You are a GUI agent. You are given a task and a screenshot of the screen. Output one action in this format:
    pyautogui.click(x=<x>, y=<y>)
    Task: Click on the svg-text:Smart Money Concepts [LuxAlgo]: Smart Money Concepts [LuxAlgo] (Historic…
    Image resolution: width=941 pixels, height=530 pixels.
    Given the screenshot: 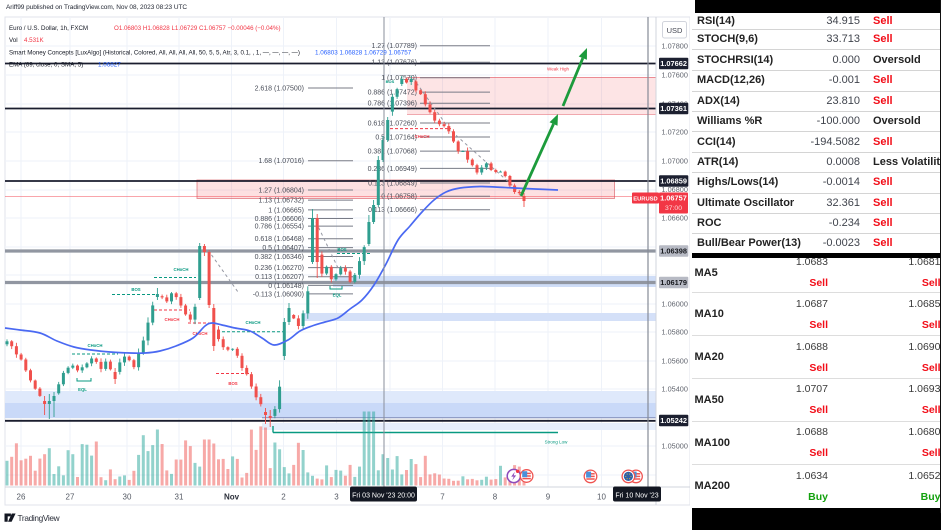 What is the action you would take?
    pyautogui.click(x=154, y=53)
    